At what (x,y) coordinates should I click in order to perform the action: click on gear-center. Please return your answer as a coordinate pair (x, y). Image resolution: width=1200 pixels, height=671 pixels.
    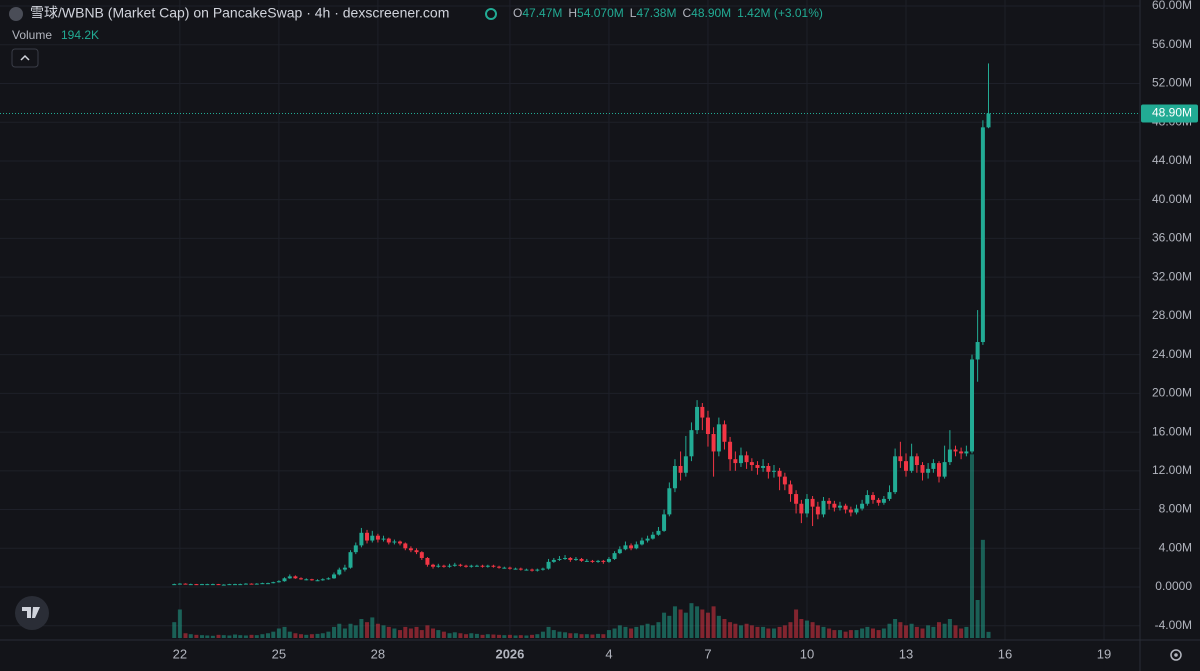
    Looking at the image, I should click on (1176, 655).